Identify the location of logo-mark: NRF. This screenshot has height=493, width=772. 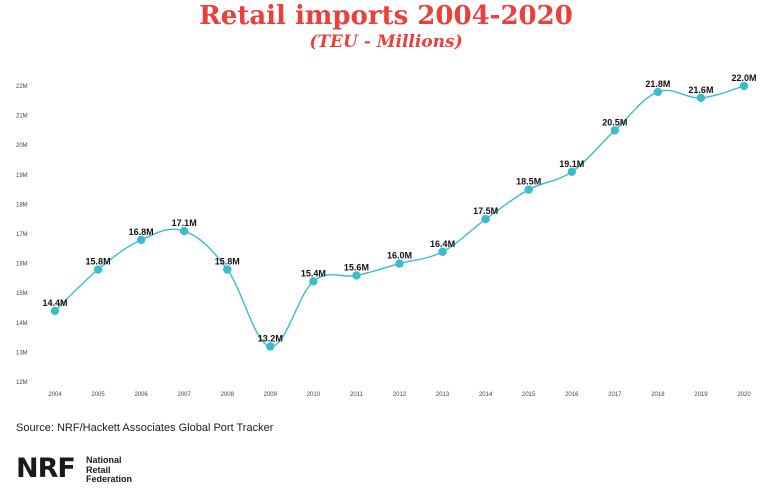
(46, 468).